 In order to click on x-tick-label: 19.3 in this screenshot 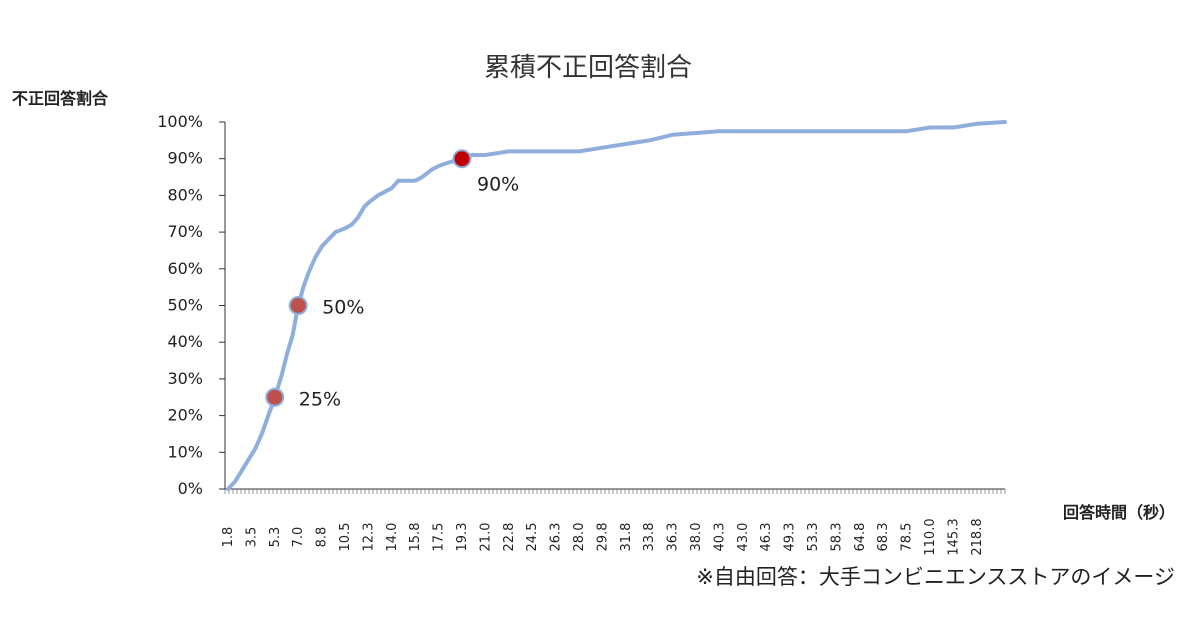, I will do `click(462, 537)`.